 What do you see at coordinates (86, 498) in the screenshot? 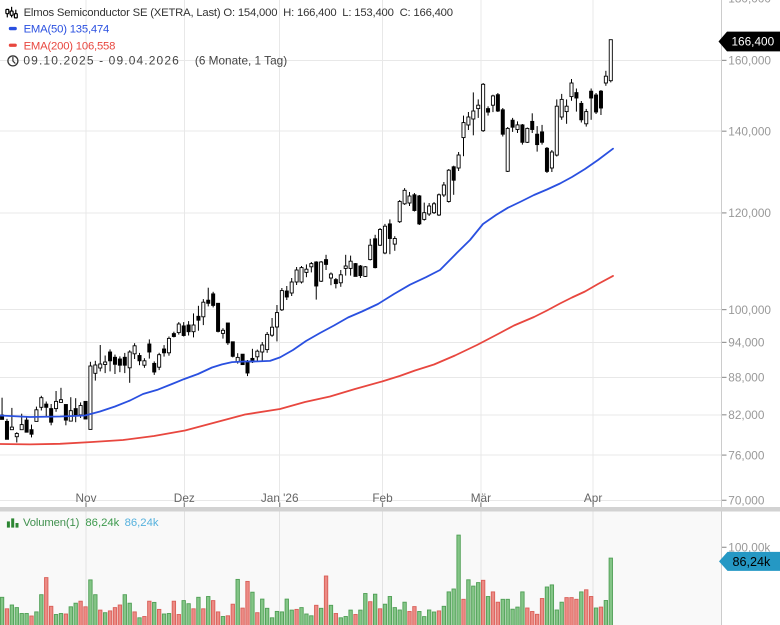
I see `svg-text: Nov` at bounding box center [86, 498].